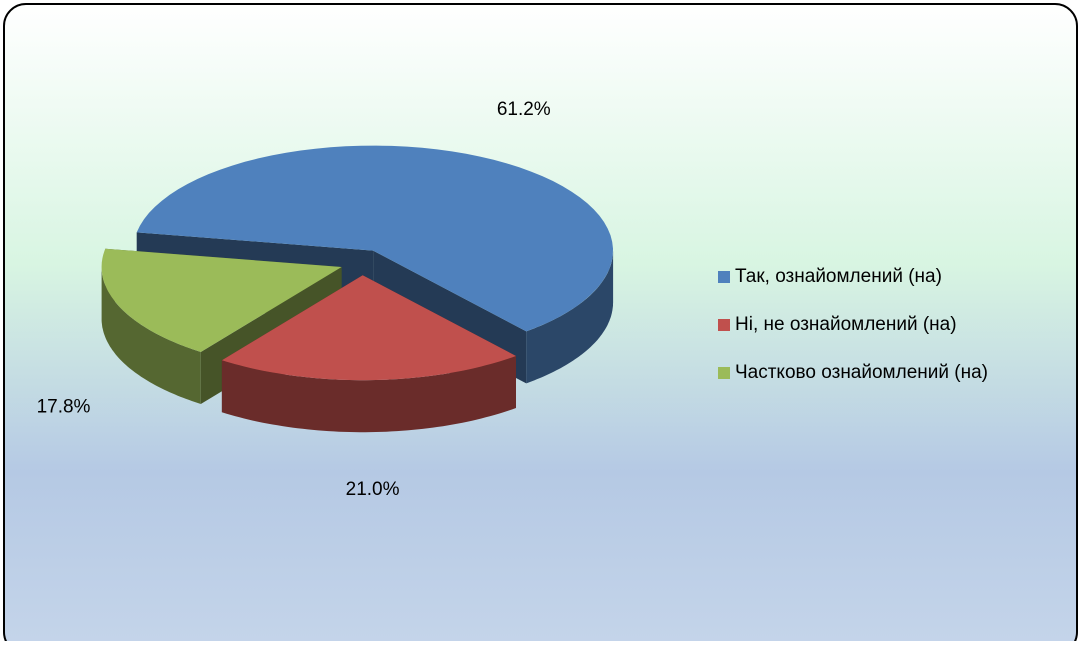 Image resolution: width=1081 pixels, height=646 pixels. What do you see at coordinates (838, 276) in the screenshot?
I see `legend-label: Так, ознайомлений (на)` at bounding box center [838, 276].